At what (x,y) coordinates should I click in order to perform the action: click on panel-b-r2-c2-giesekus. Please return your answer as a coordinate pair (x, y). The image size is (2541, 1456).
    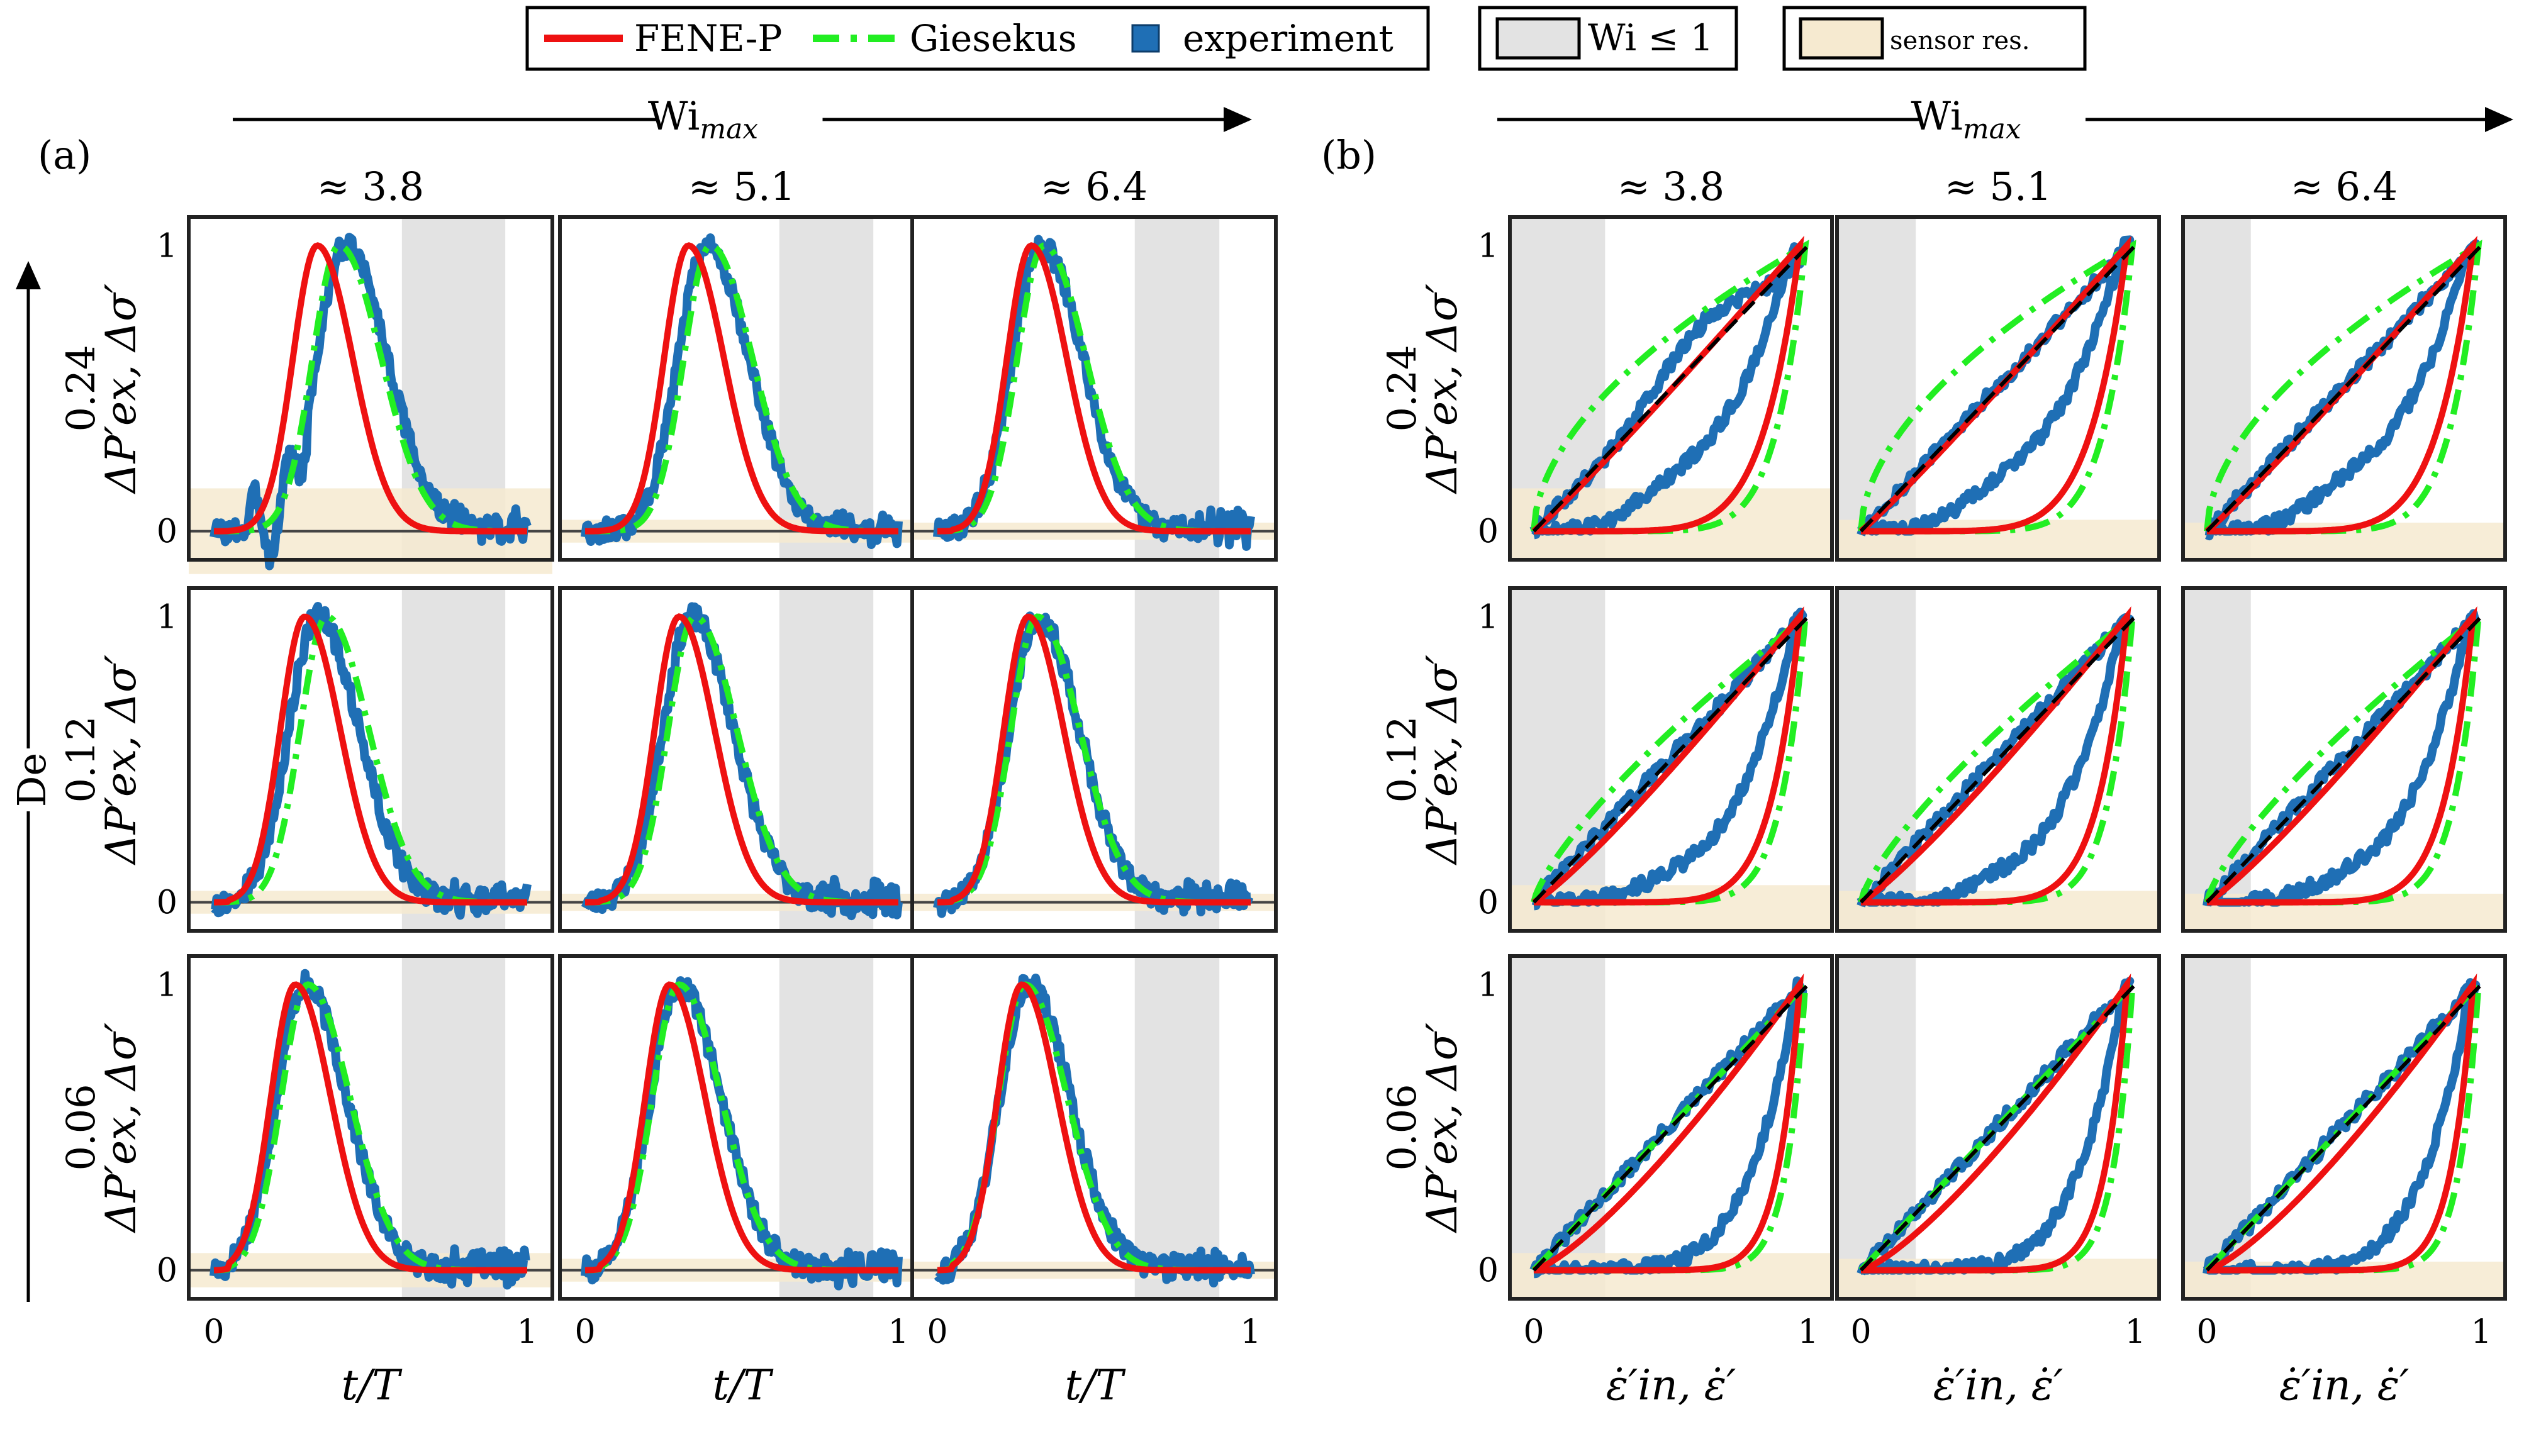
    Looking at the image, I should click on (1997, 758).